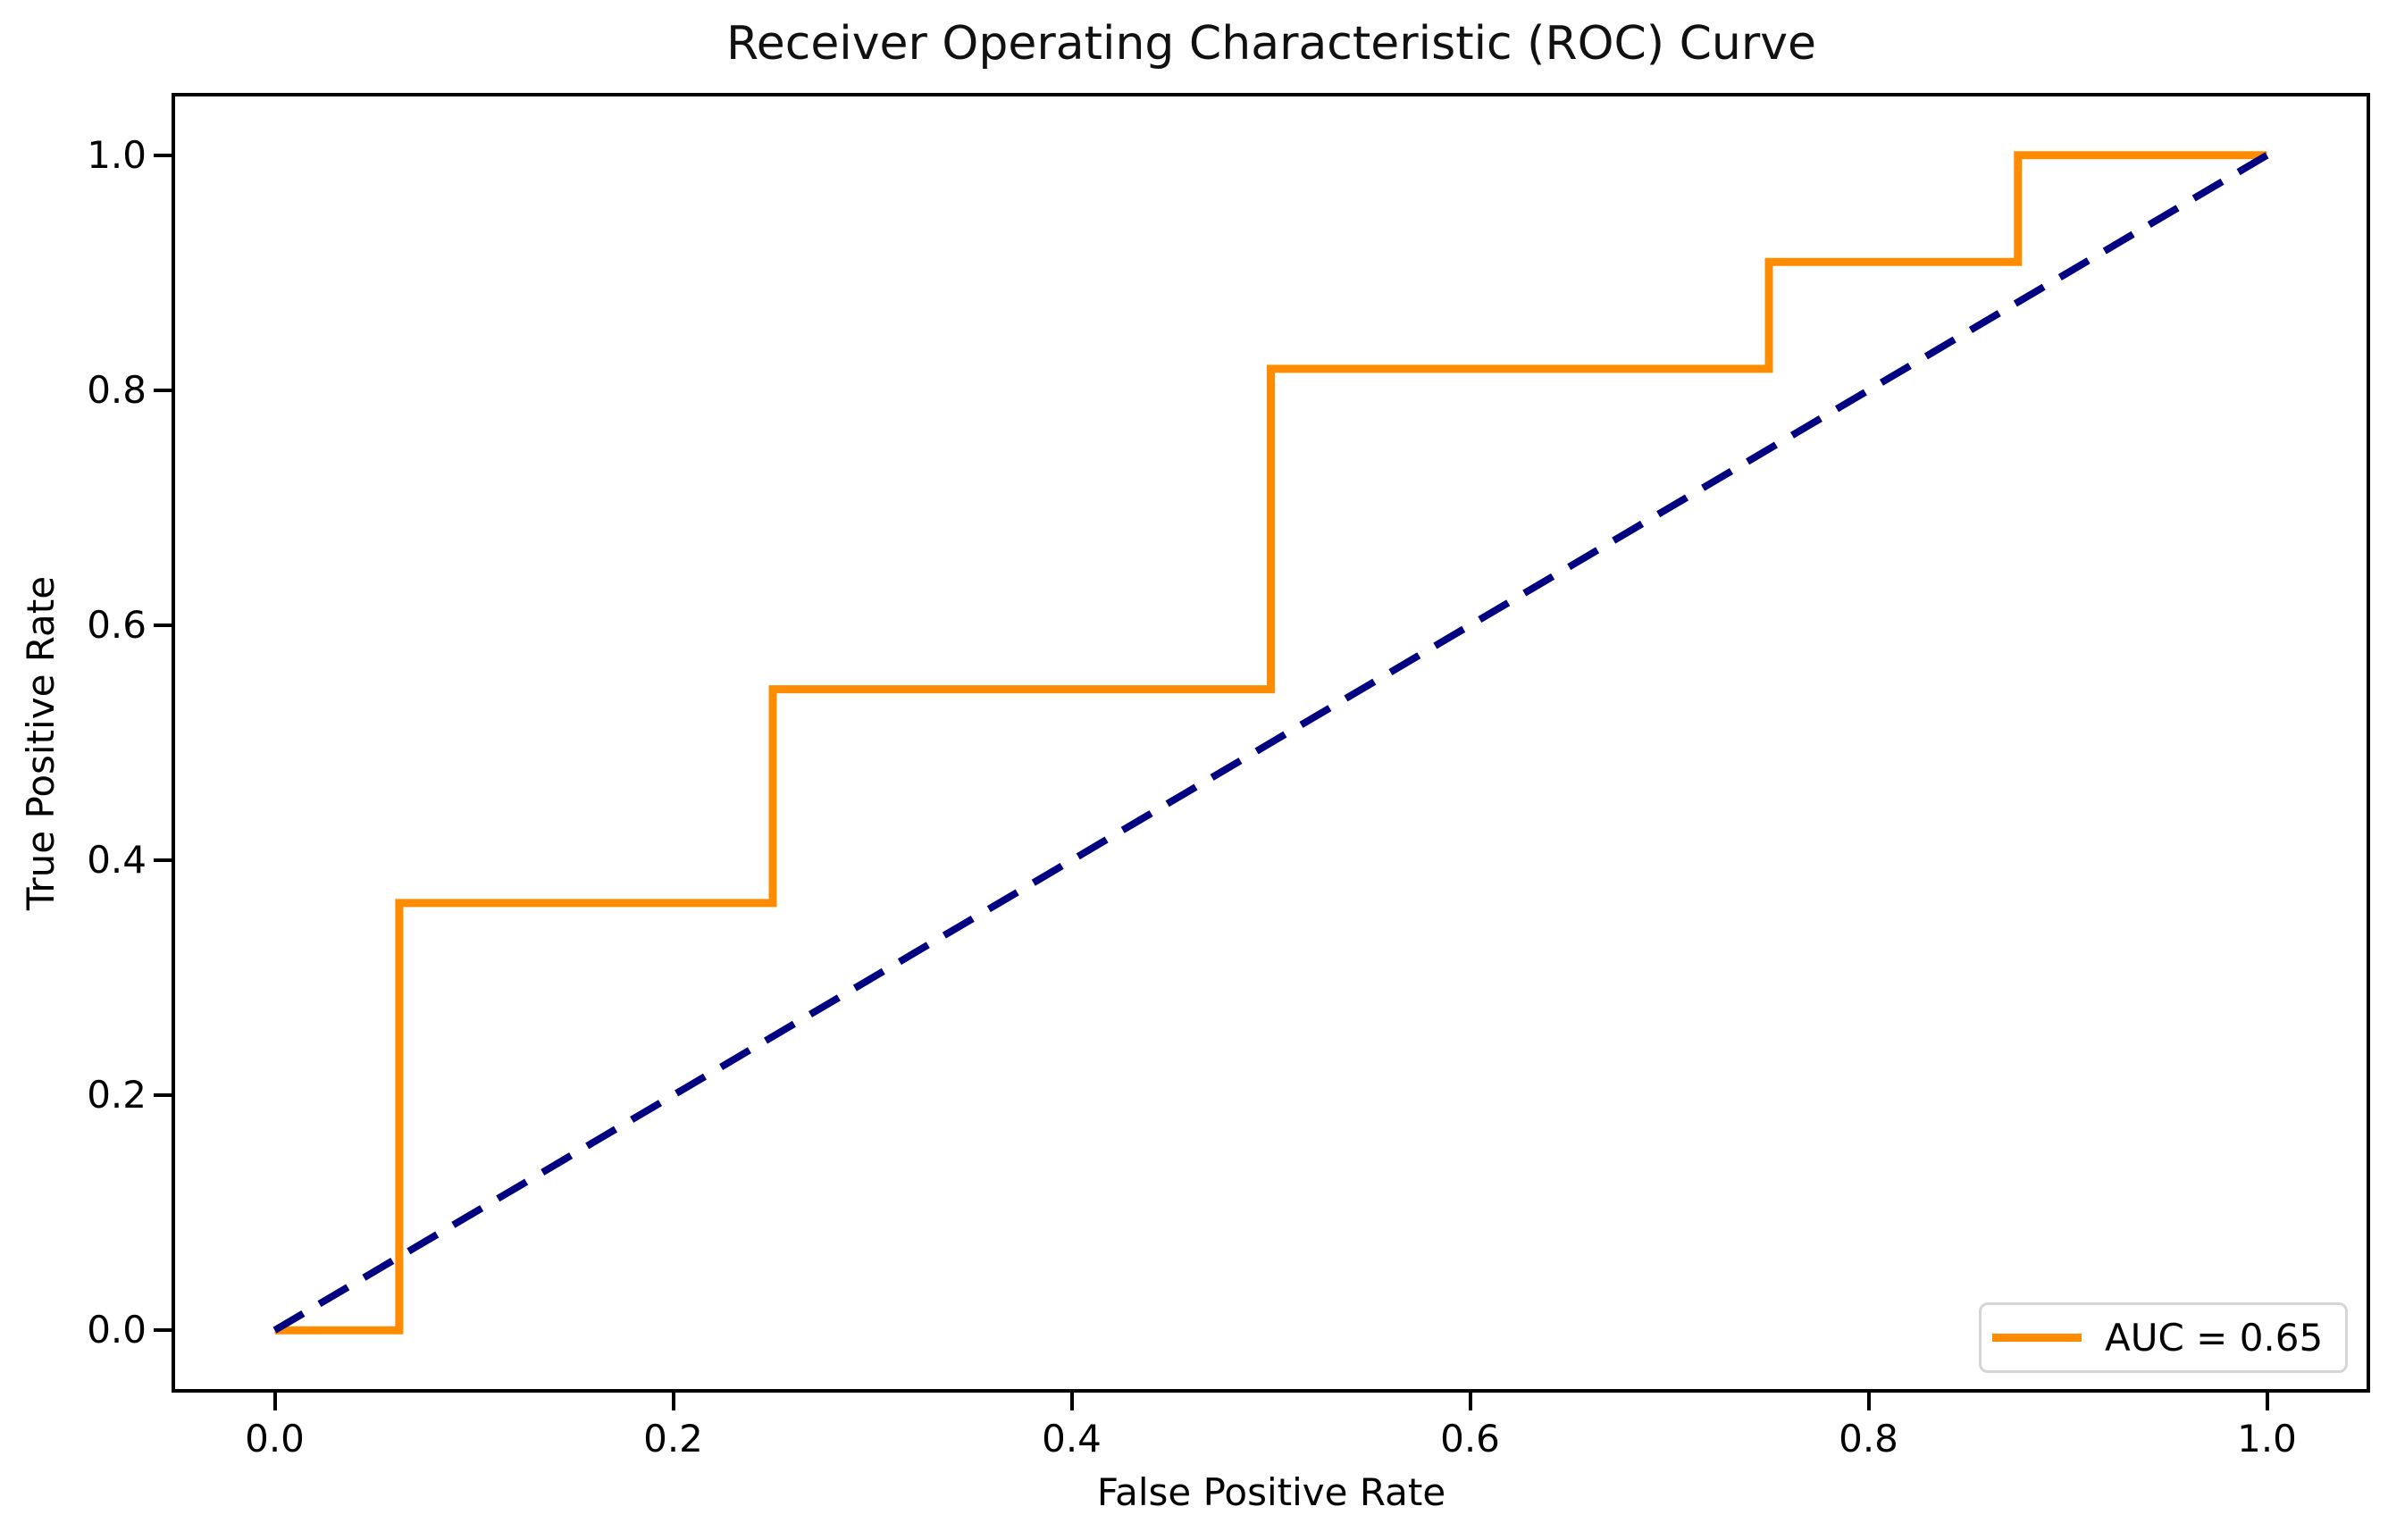 The width and height of the screenshot is (2388, 1540). What do you see at coordinates (1470, 1439) in the screenshot?
I see `x-axis-tick-label: 0.6` at bounding box center [1470, 1439].